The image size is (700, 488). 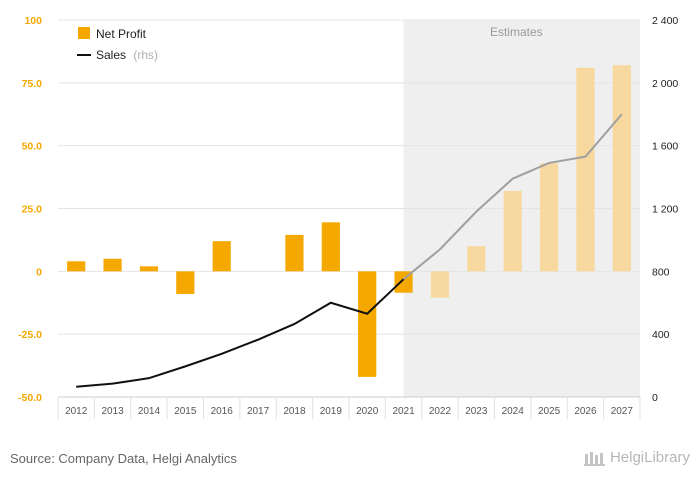 I want to click on left-tick-label: 25.0, so click(x=32, y=210).